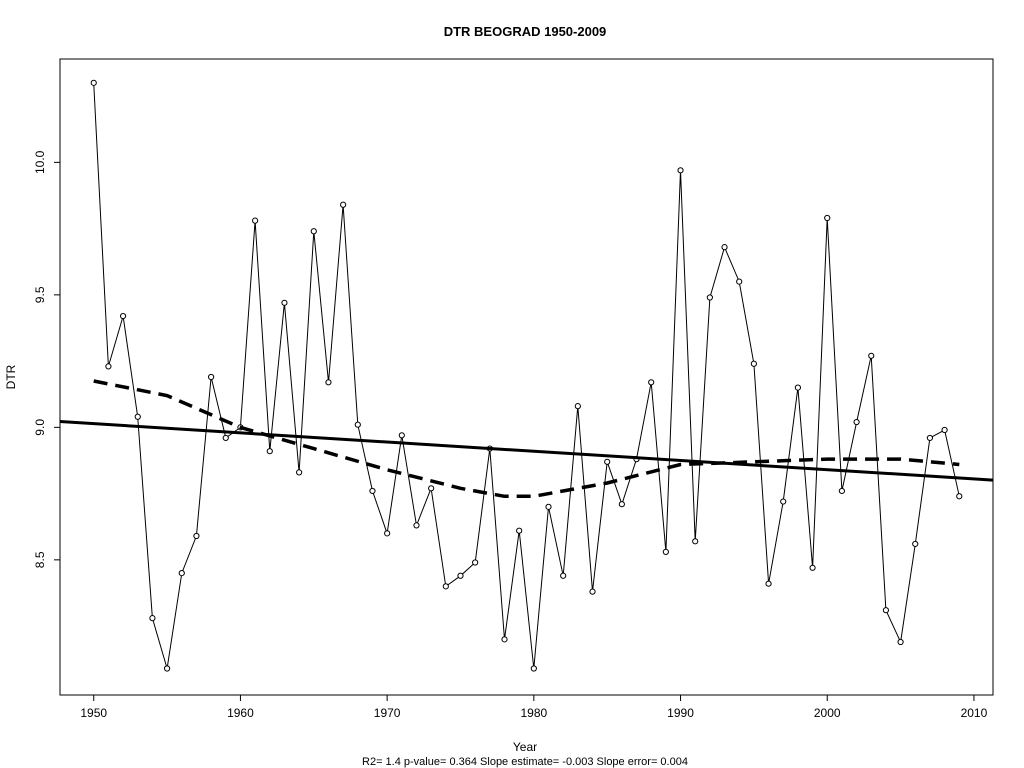  I want to click on x-tick-label: 1990, so click(680, 713).